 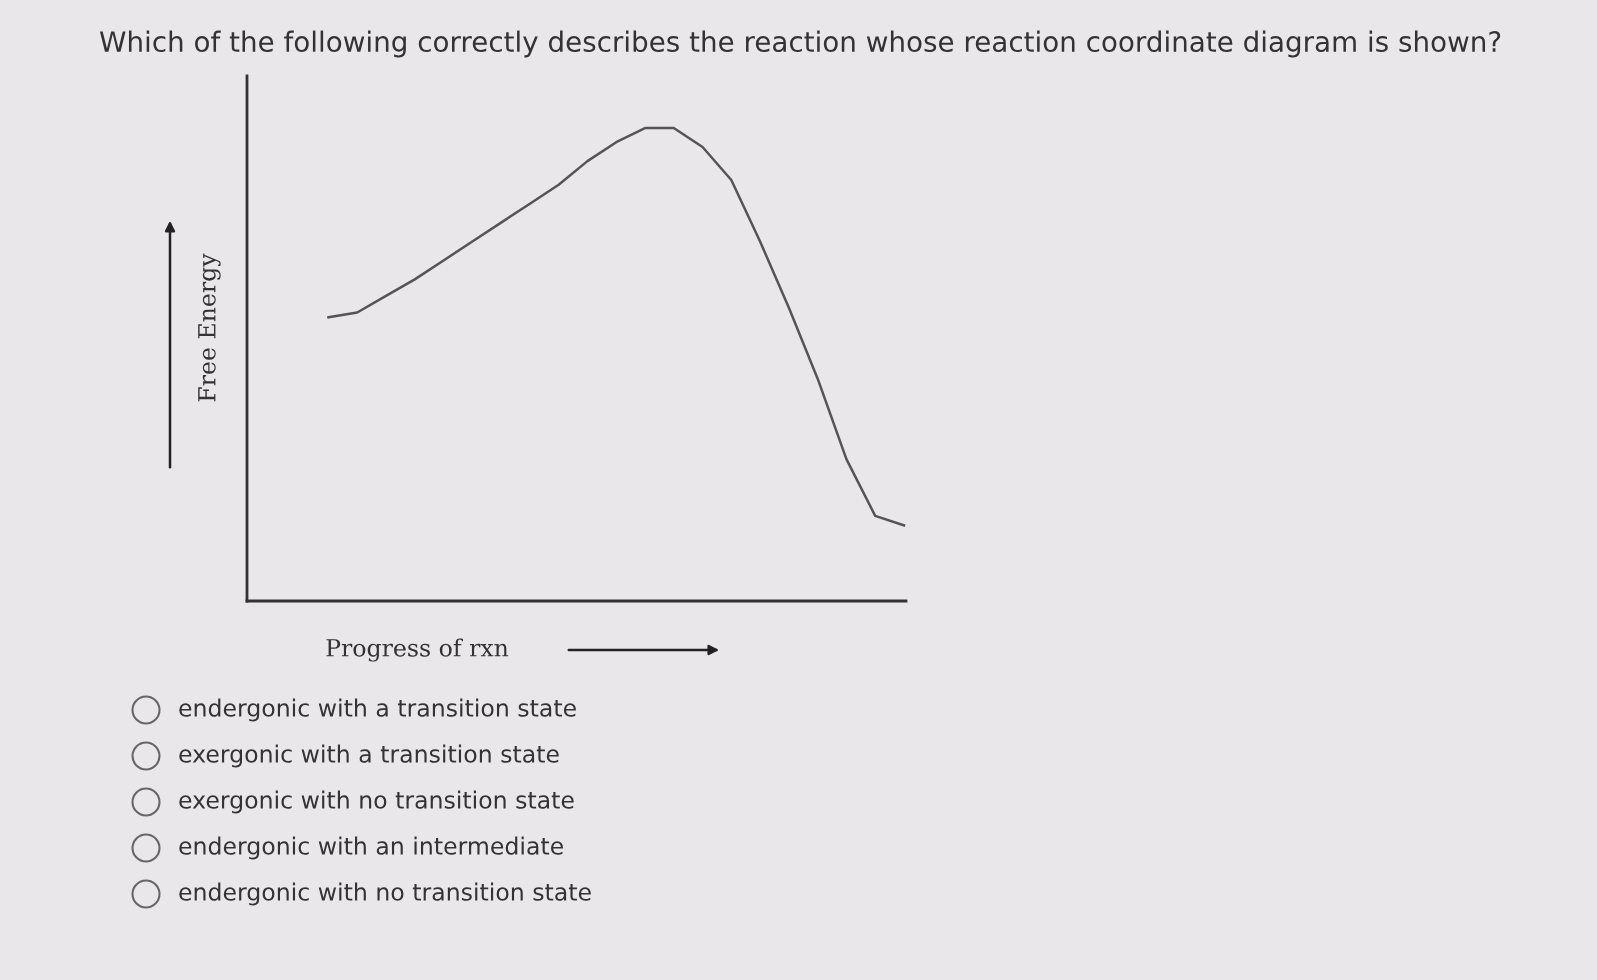 I want to click on text: exergonic with a transition state, so click(x=369, y=756).